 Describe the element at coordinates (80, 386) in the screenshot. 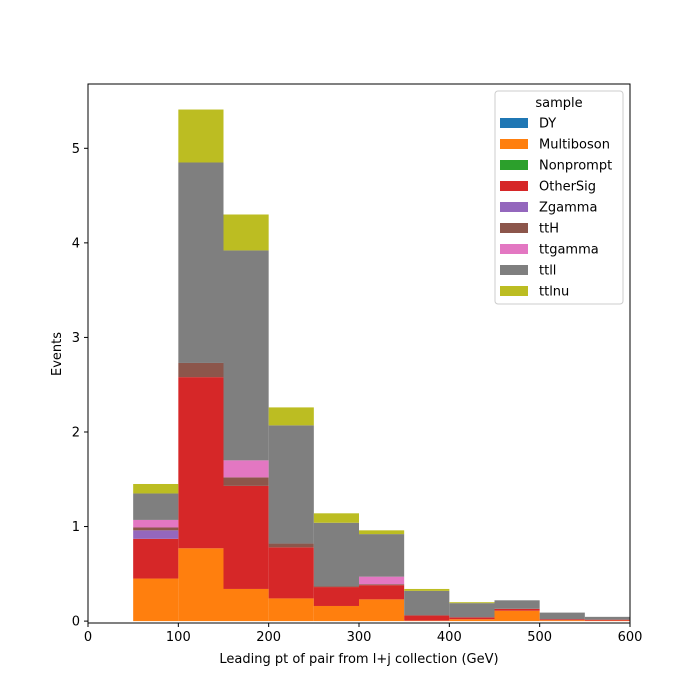

I see `y-axis-ticks: 0 1 2 3 4 5` at that location.